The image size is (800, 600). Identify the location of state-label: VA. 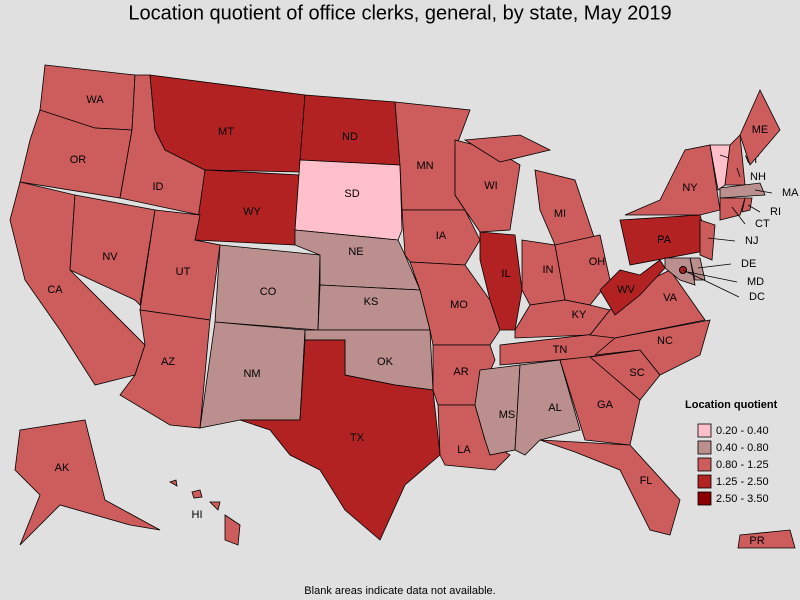
(670, 298).